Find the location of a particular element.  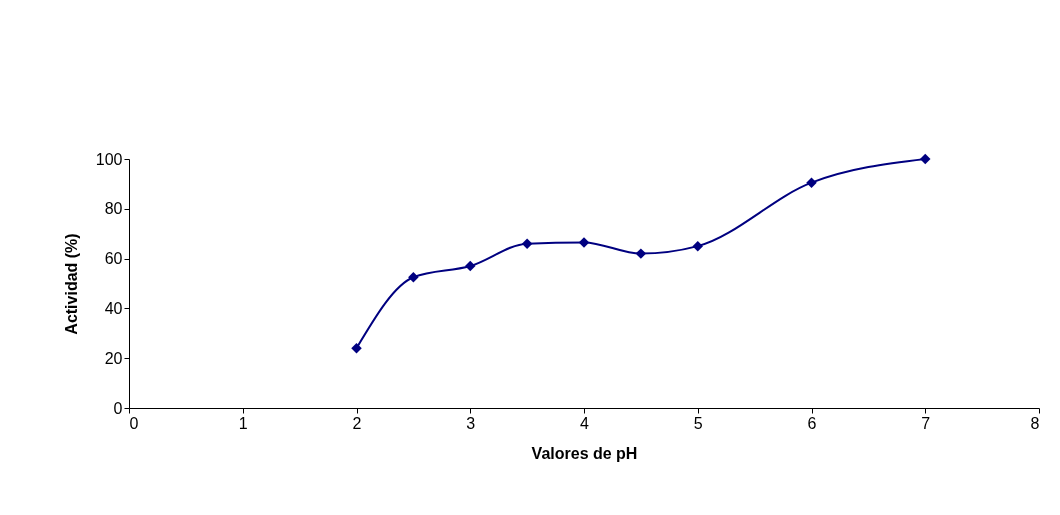

y-tick-label: 20 is located at coordinates (113, 358).